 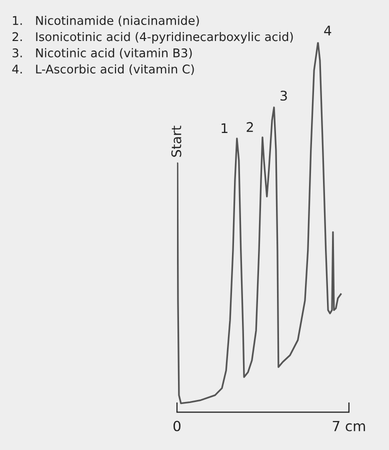 I want to click on annotation: 4. L-Ascorbic acid (vitamin C), so click(x=103, y=69).